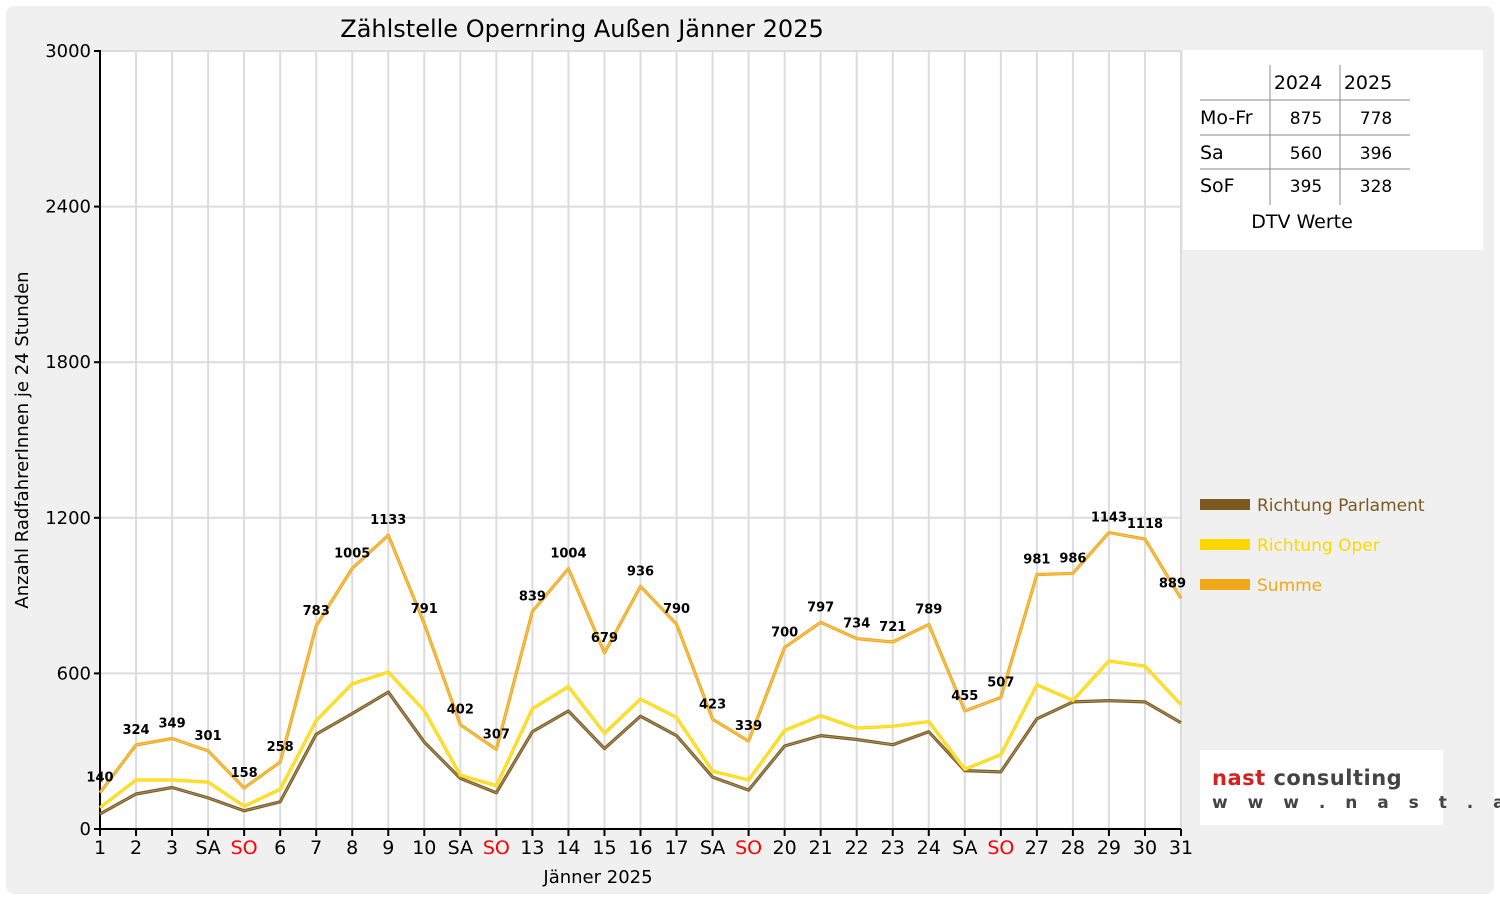  What do you see at coordinates (928, 609) in the screenshot?
I see `data-label: 789` at bounding box center [928, 609].